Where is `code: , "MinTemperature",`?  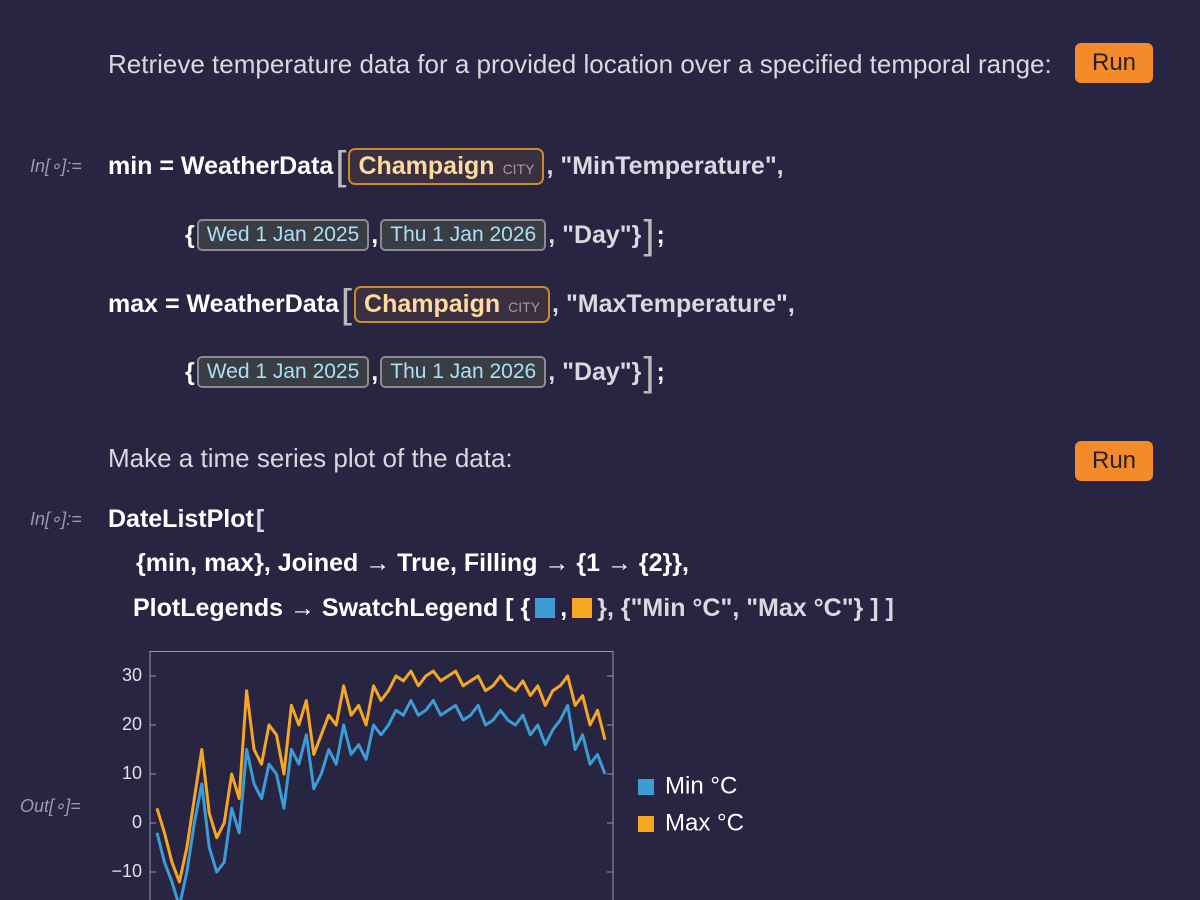
code: , "MinTemperature", is located at coordinates (665, 165).